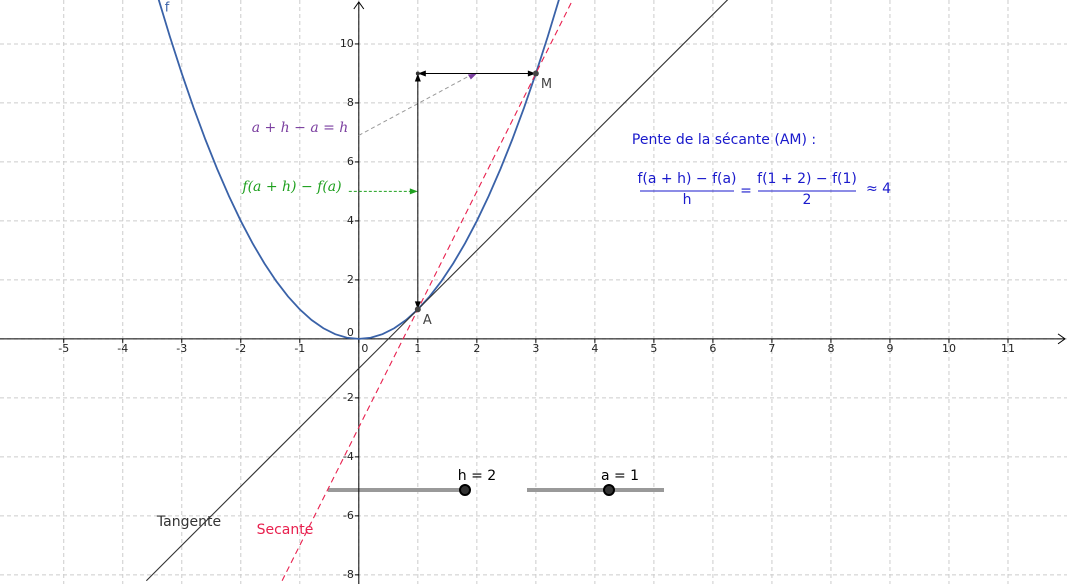 This screenshot has height=584, width=1067. Describe the element at coordinates (348, 574) in the screenshot. I see `y-tick-label: -8` at that location.